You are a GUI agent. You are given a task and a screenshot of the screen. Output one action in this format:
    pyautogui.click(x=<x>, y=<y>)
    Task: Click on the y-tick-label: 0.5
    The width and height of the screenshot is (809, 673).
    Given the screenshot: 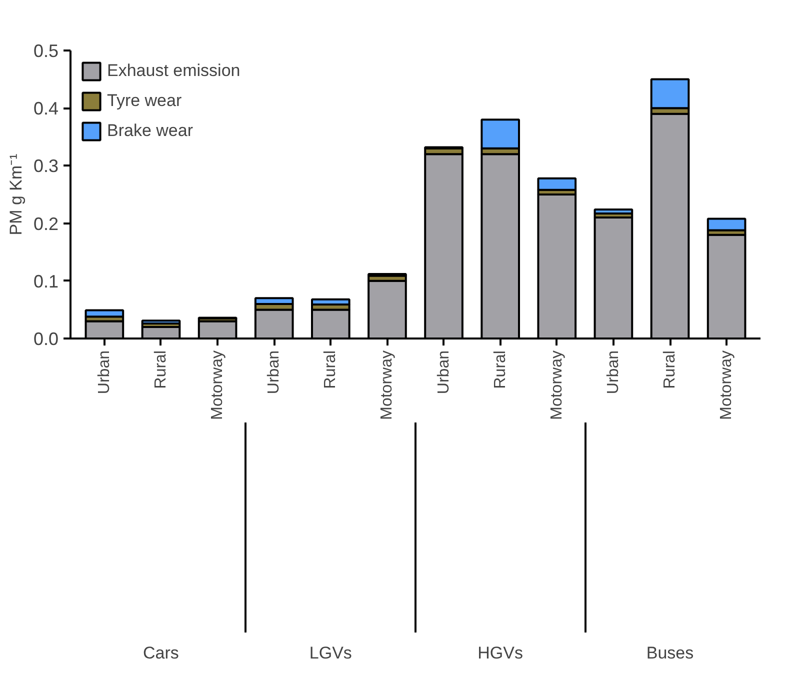 What is the action you would take?
    pyautogui.click(x=46, y=51)
    